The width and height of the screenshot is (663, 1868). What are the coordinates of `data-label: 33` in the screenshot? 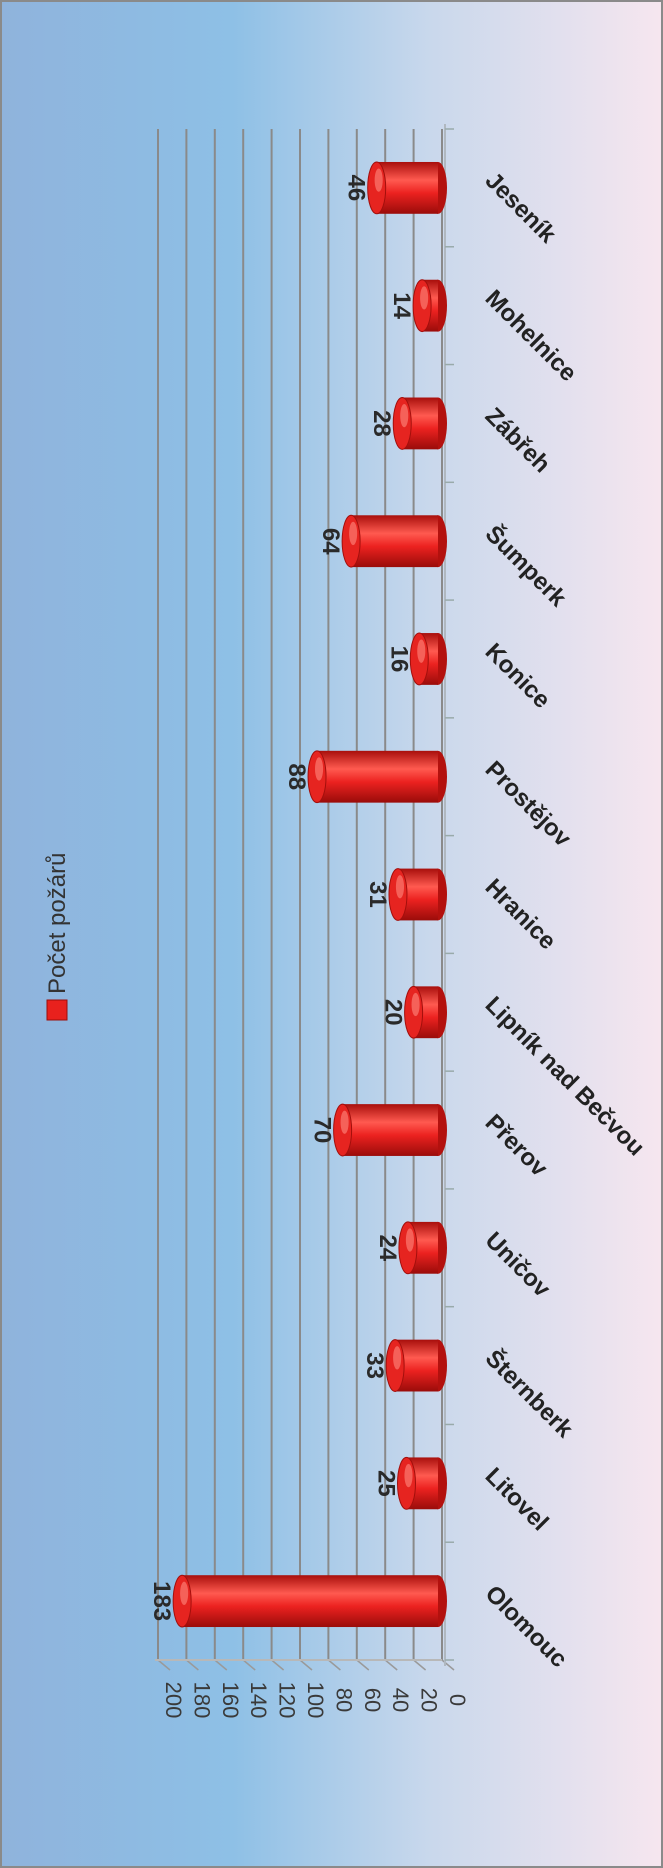 It's located at (374, 1365).